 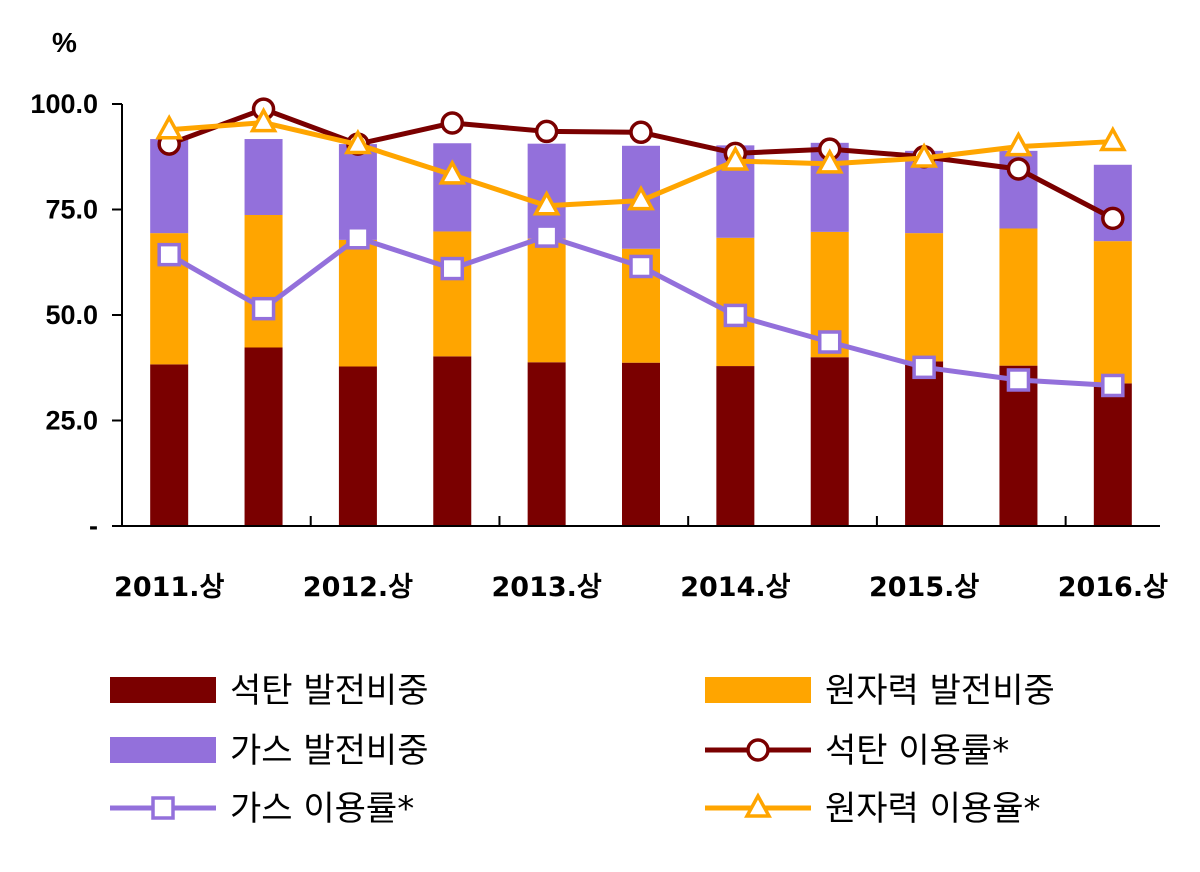 What do you see at coordinates (93, 526) in the screenshot?
I see `y-tick-label: -` at bounding box center [93, 526].